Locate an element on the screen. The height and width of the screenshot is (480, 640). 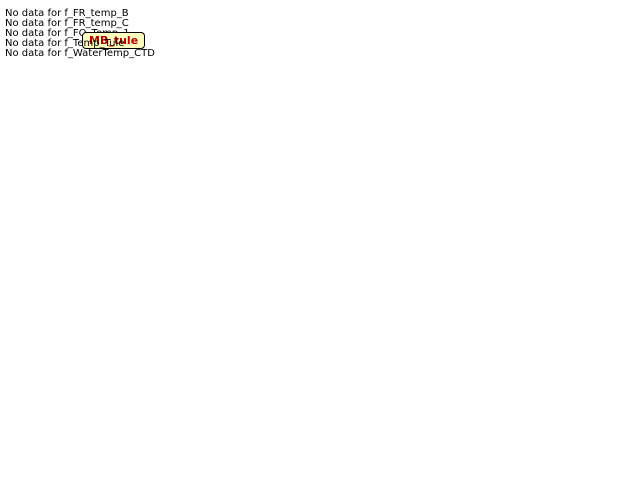
y-tick-label: 26 is located at coordinates (63, 186).